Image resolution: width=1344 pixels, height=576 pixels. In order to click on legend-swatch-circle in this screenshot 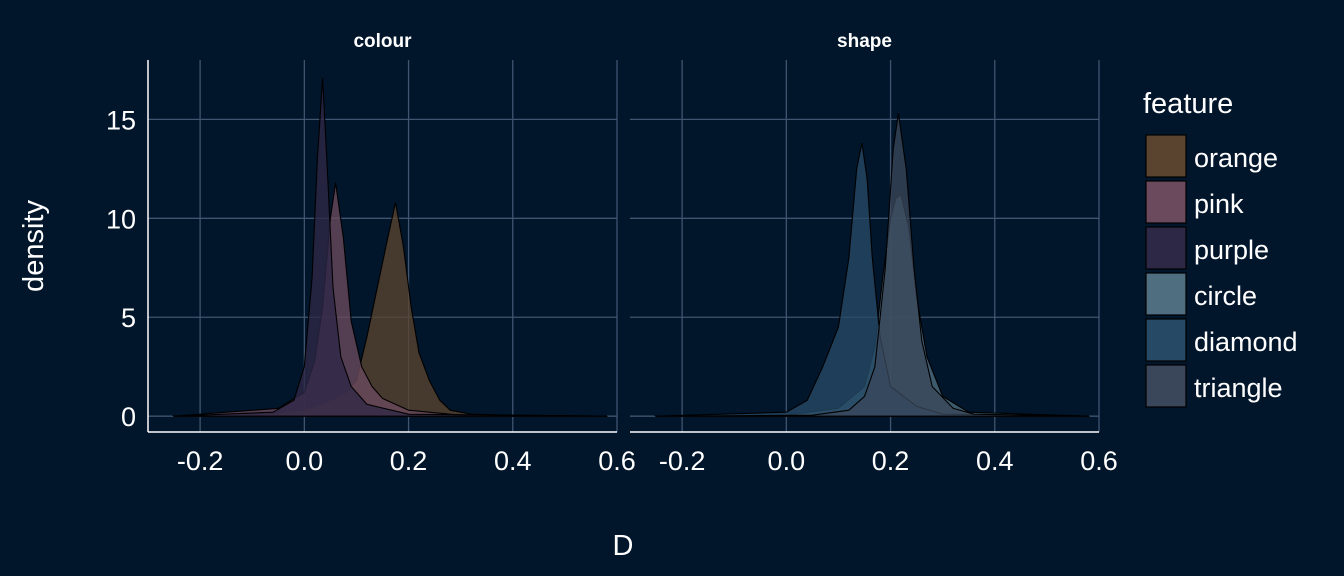, I will do `click(1166, 294)`.